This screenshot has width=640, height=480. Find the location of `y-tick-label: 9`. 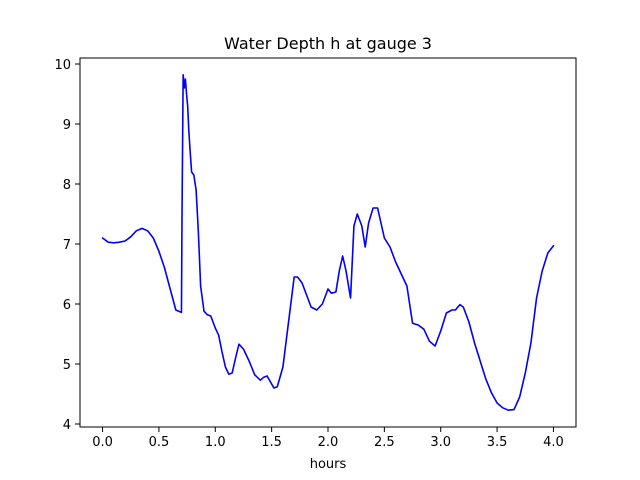

y-tick-label: 9 is located at coordinates (67, 125).